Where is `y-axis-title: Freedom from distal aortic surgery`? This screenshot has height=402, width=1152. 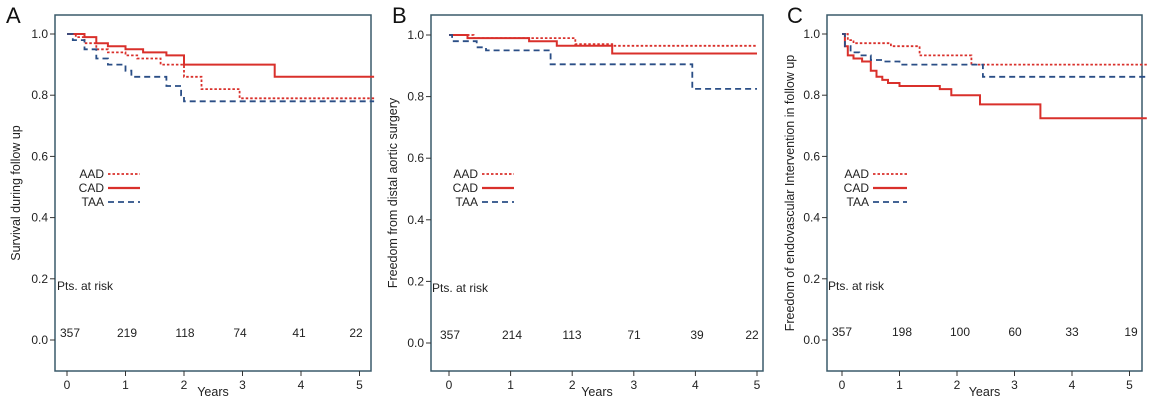
y-axis-title: Freedom from distal aortic surgery is located at coordinates (393, 192).